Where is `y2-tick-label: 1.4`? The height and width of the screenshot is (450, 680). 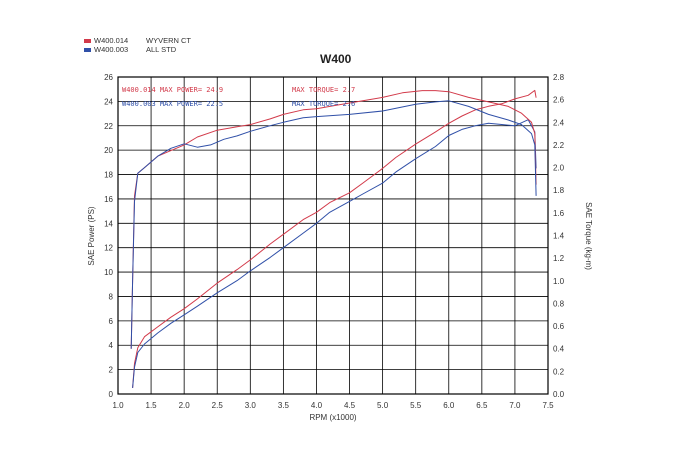 y2-tick-label: 1.4 is located at coordinates (559, 236).